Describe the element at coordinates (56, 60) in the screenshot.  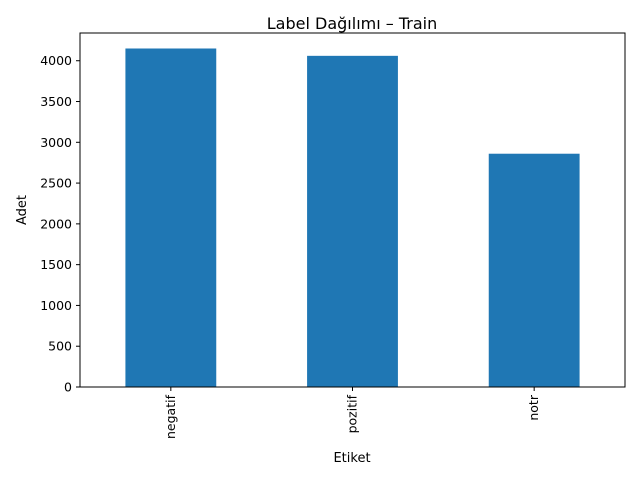
I see `y-tick-label: 4000` at that location.